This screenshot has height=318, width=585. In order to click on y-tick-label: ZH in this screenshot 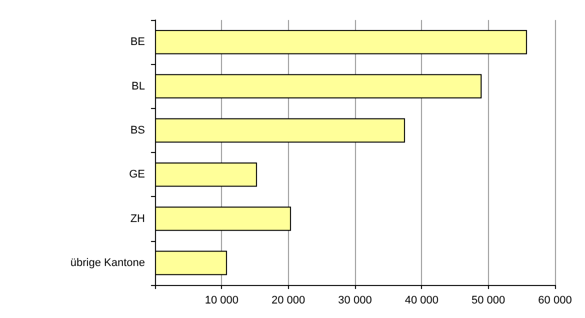, I will do `click(138, 218)`.